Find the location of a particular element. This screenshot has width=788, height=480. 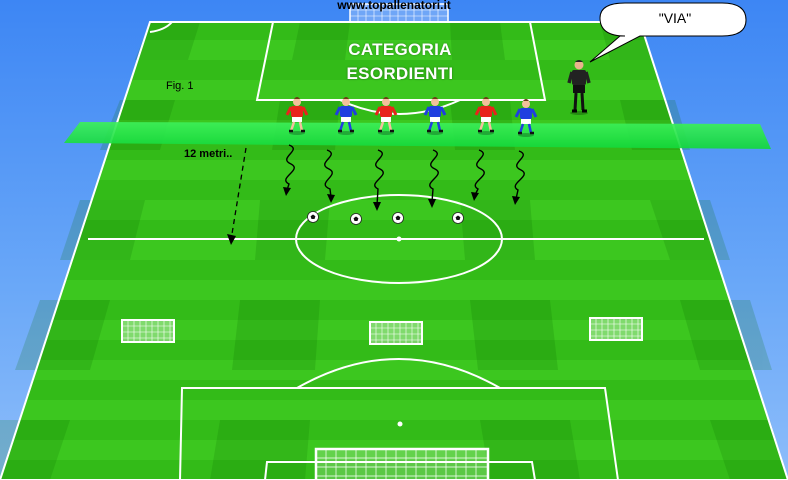

corner-arc is located at coordinates (161, 27).